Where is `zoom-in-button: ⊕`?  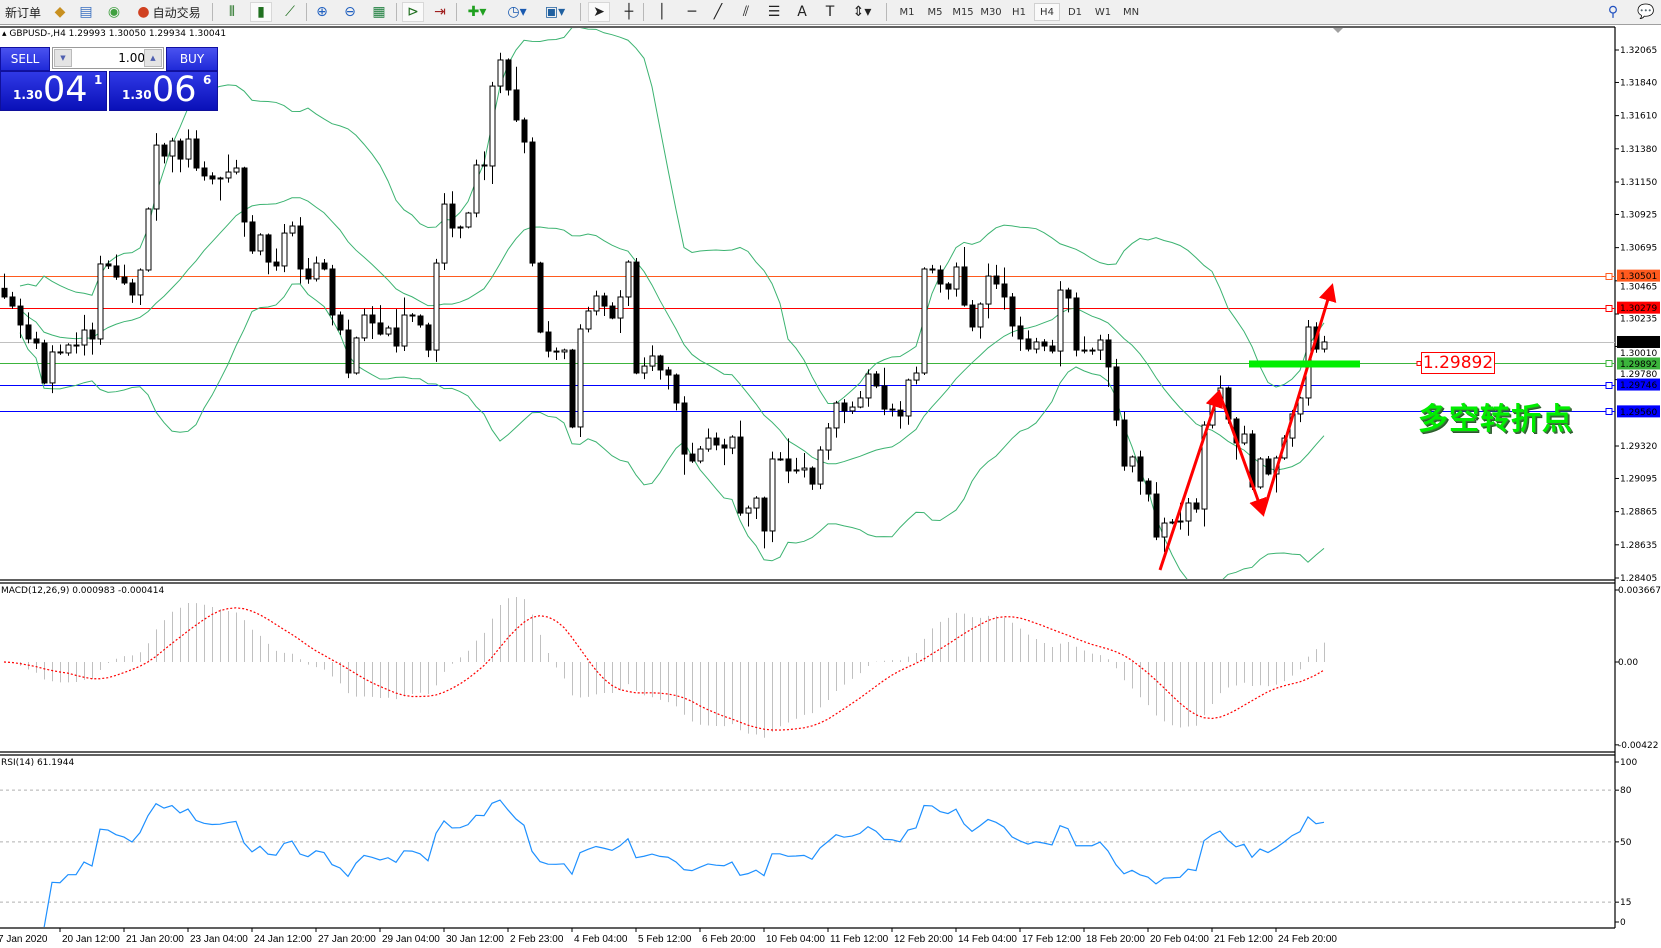 zoom-in-button: ⊕ is located at coordinates (322, 12).